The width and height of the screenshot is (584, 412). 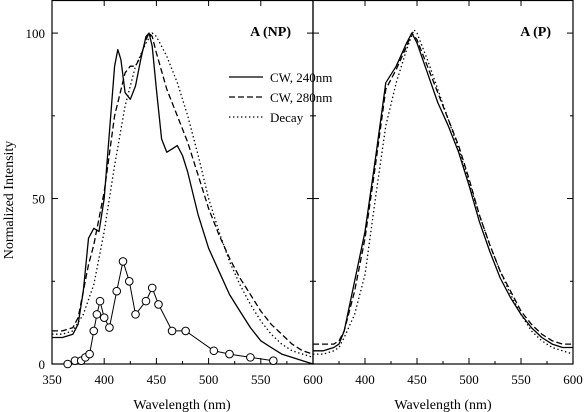 What do you see at coordinates (301, 77) in the screenshot?
I see `legend-label: CW, 240nm` at bounding box center [301, 77].